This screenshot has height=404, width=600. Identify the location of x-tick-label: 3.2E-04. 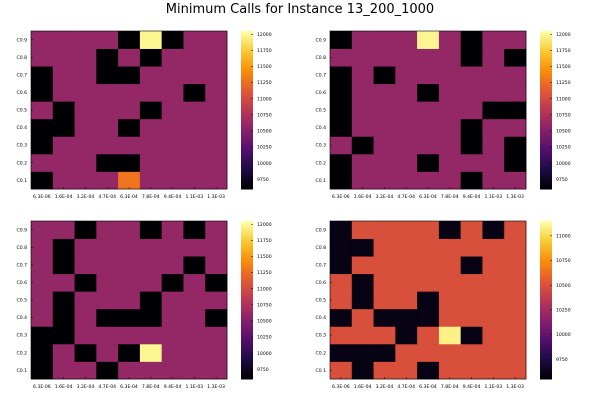
(385, 387).